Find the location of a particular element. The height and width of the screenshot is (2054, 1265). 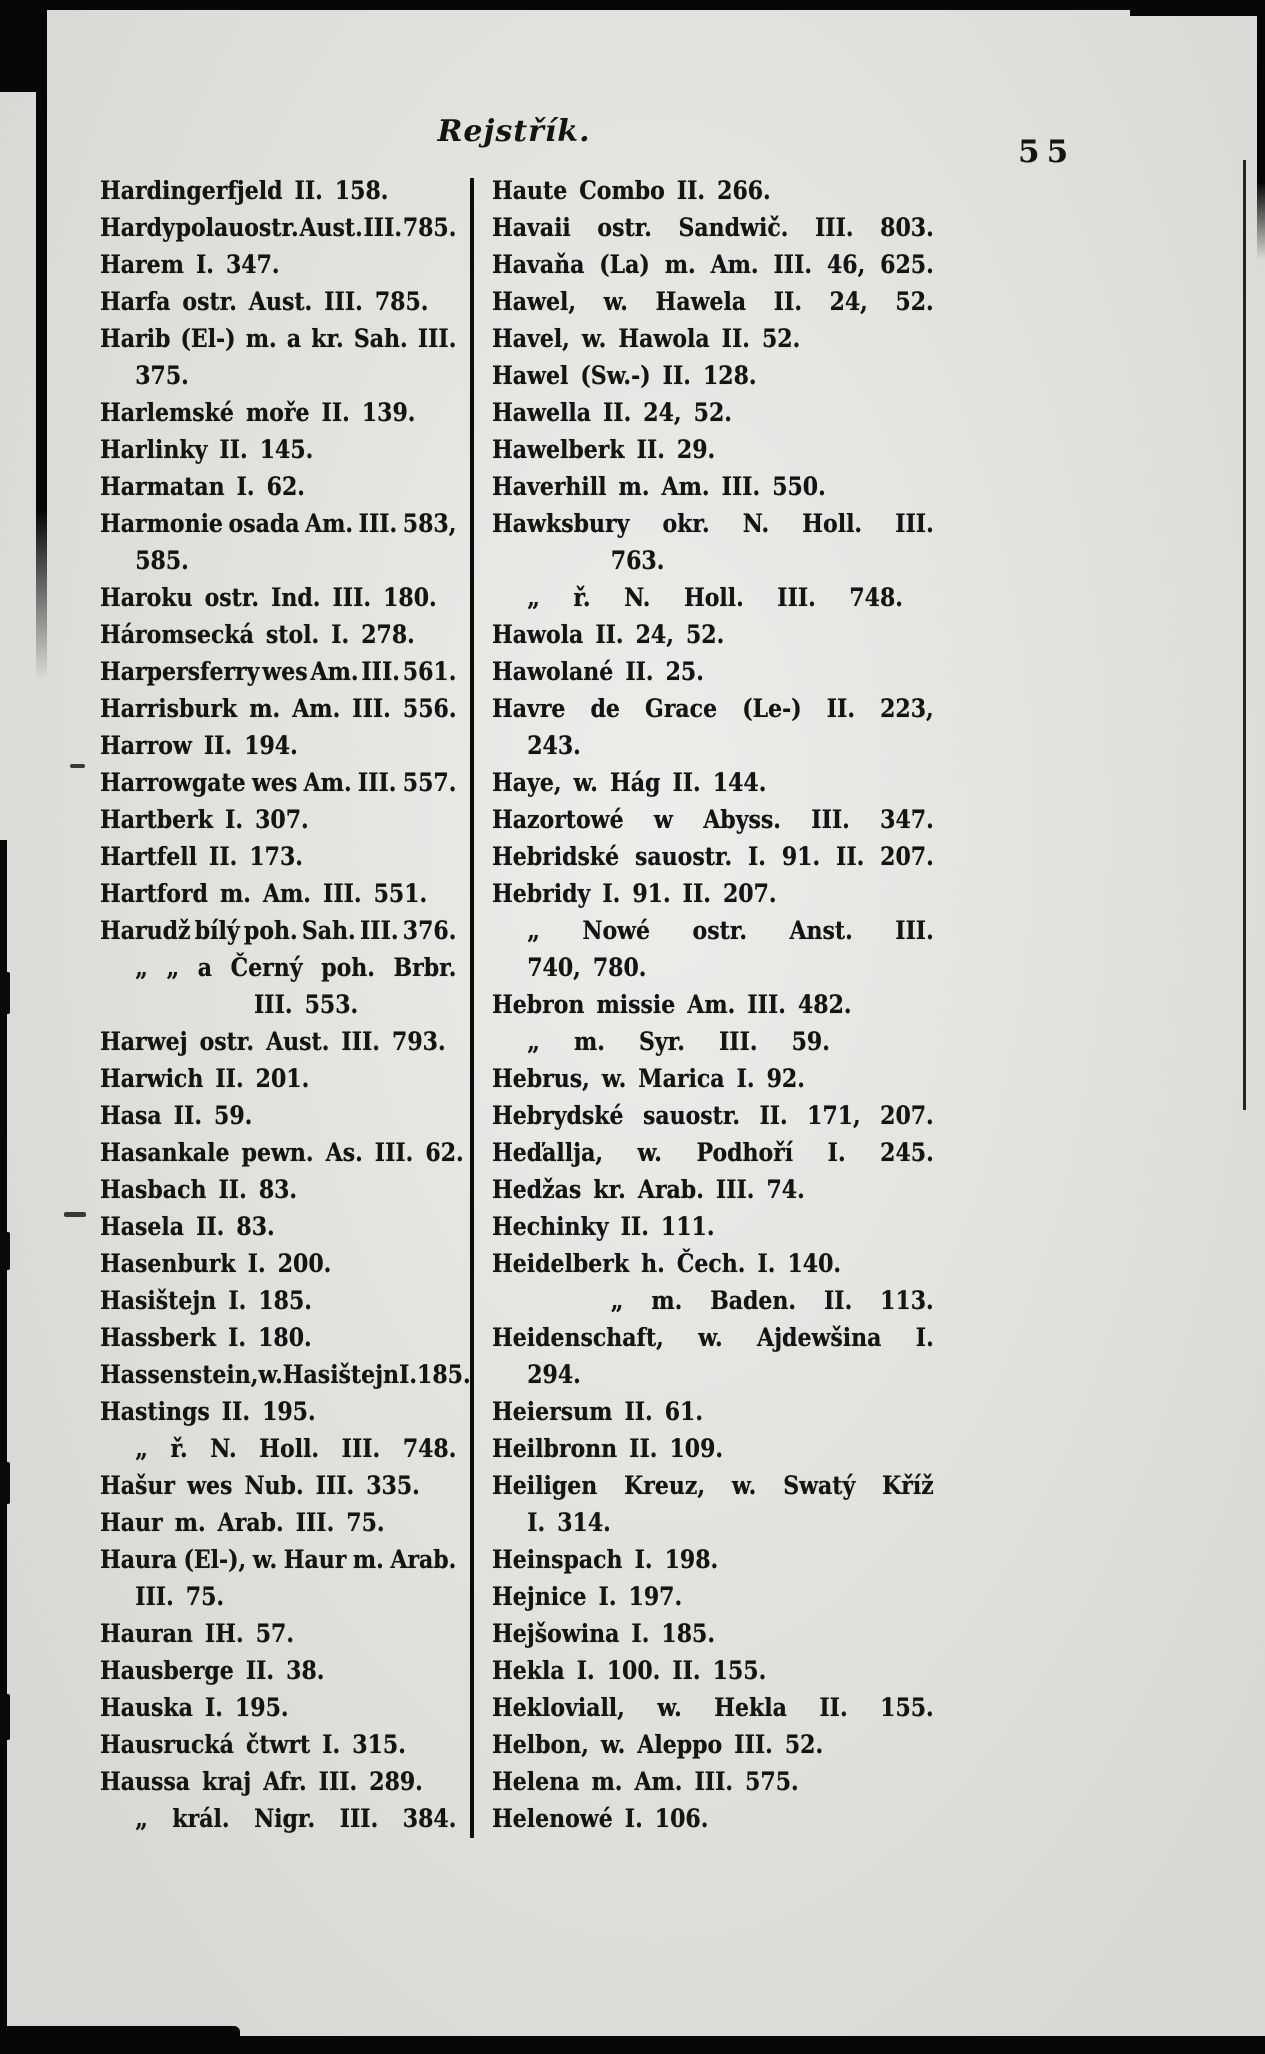

scan-border-bottom is located at coordinates (632, 2045).